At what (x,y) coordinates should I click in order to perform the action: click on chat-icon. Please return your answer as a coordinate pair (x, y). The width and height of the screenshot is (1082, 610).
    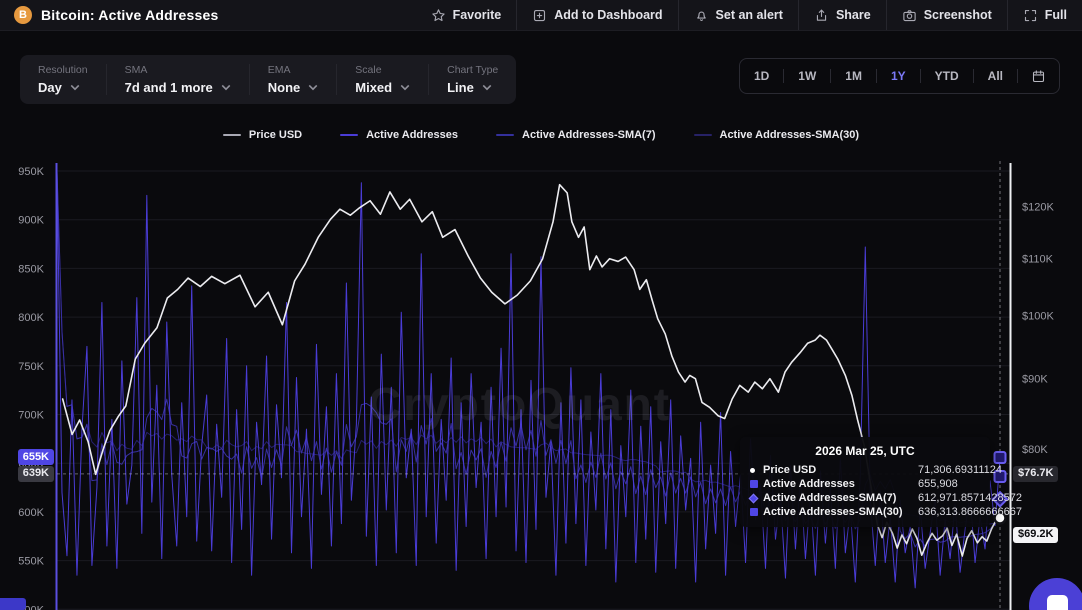
    Looking at the image, I should click on (1057, 602).